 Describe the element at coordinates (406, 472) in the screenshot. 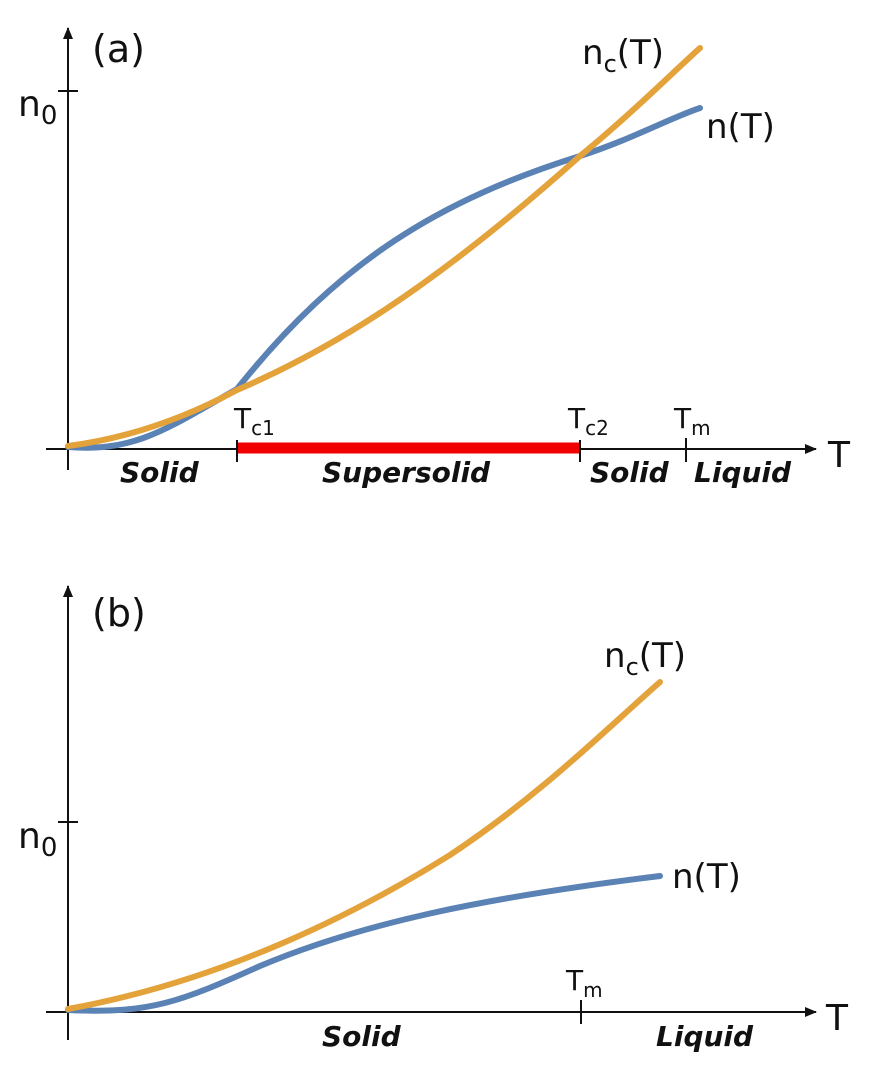

I see `region-label-supersolid: Supersolid` at that location.